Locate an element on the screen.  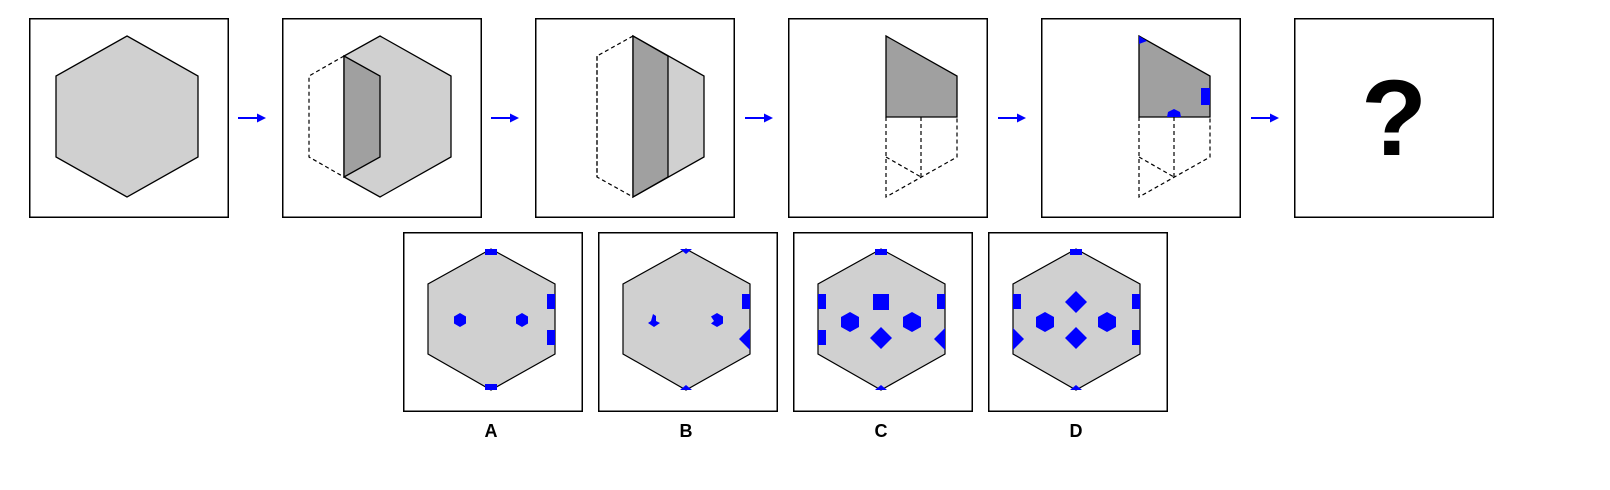
question-panel: ? is located at coordinates (1394, 118).